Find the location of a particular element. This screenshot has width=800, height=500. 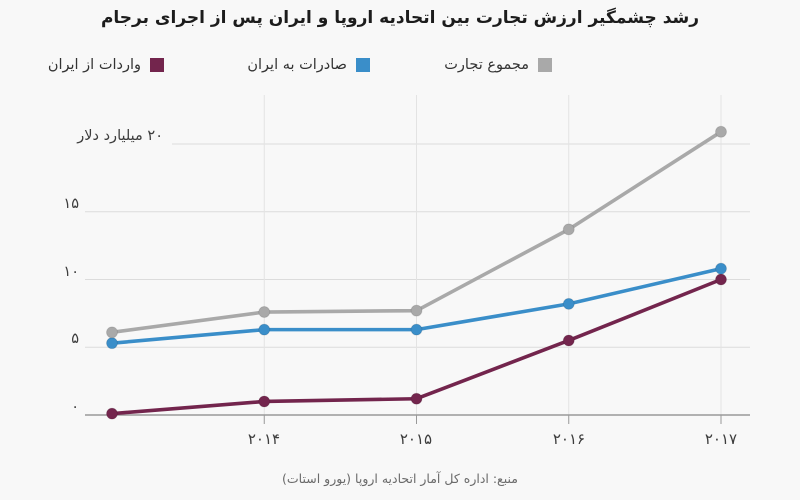

data-point-imports-2017 is located at coordinates (721, 279).